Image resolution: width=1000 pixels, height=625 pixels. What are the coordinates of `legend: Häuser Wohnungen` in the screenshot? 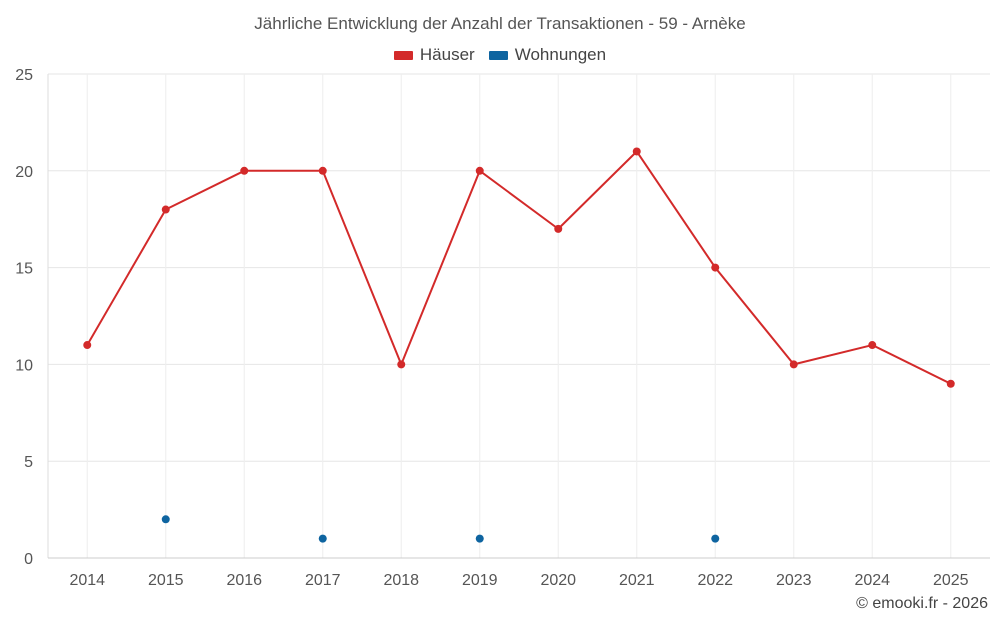 It's located at (500, 55).